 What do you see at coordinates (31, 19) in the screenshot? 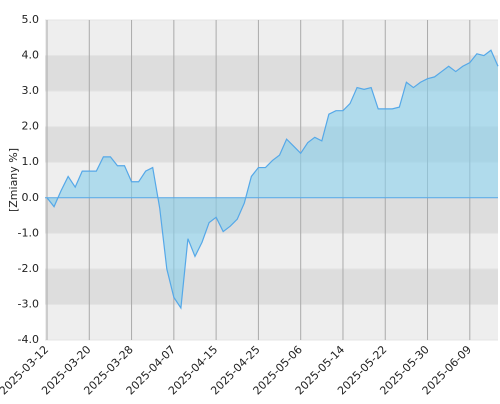
I see `y-tick-label: 5.0` at bounding box center [31, 19].